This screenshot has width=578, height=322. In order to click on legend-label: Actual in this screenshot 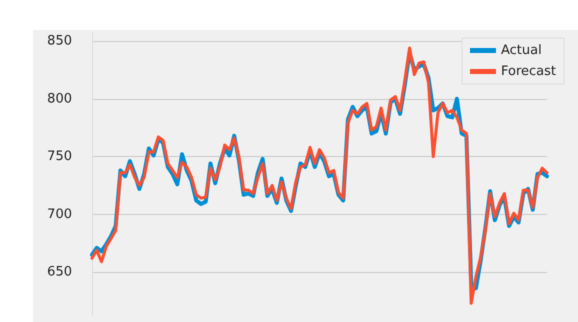, I will do `click(521, 50)`.